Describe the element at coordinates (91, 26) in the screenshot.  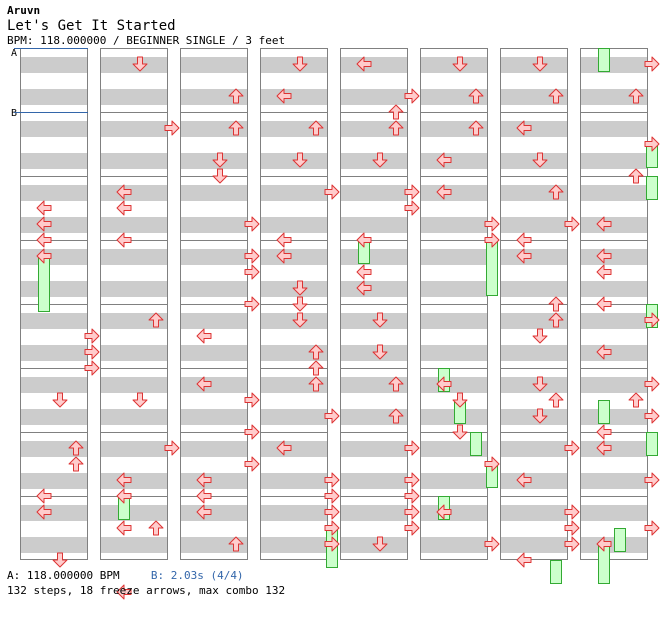
I see `song-title: Let's Get It Started` at that location.